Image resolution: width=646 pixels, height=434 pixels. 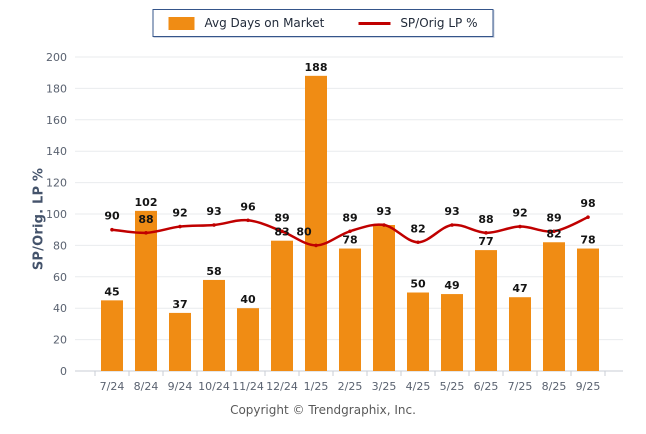 What do you see at coordinates (282, 305) in the screenshot?
I see `bar-12/24` at bounding box center [282, 305].